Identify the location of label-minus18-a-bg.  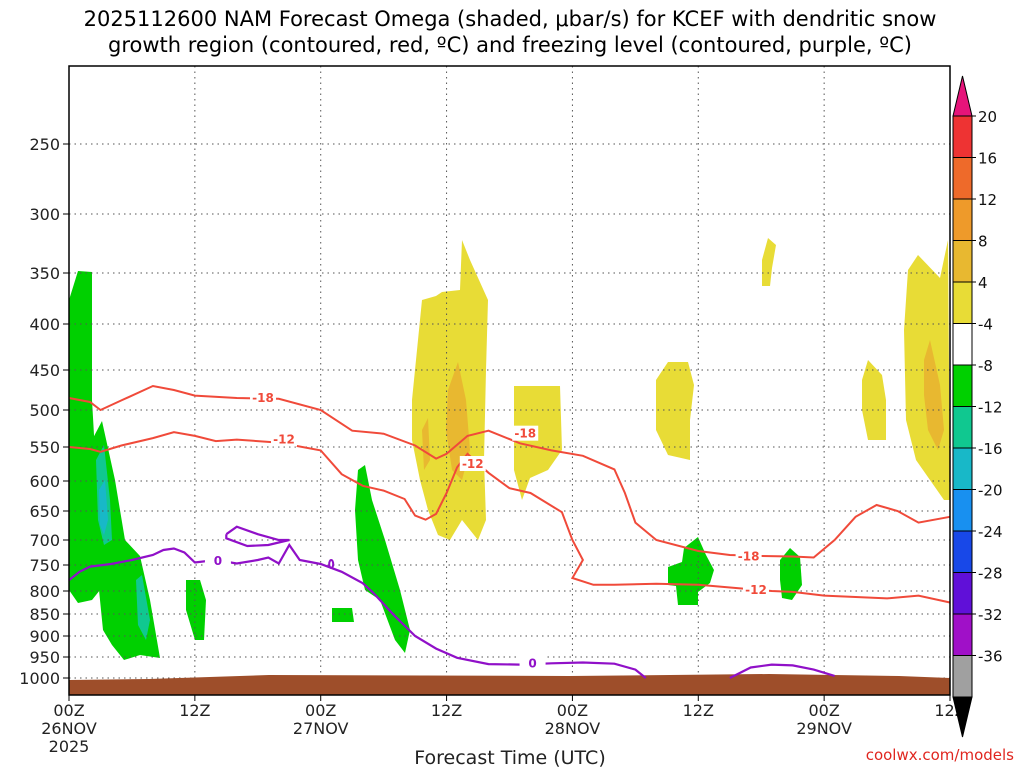
(263, 397).